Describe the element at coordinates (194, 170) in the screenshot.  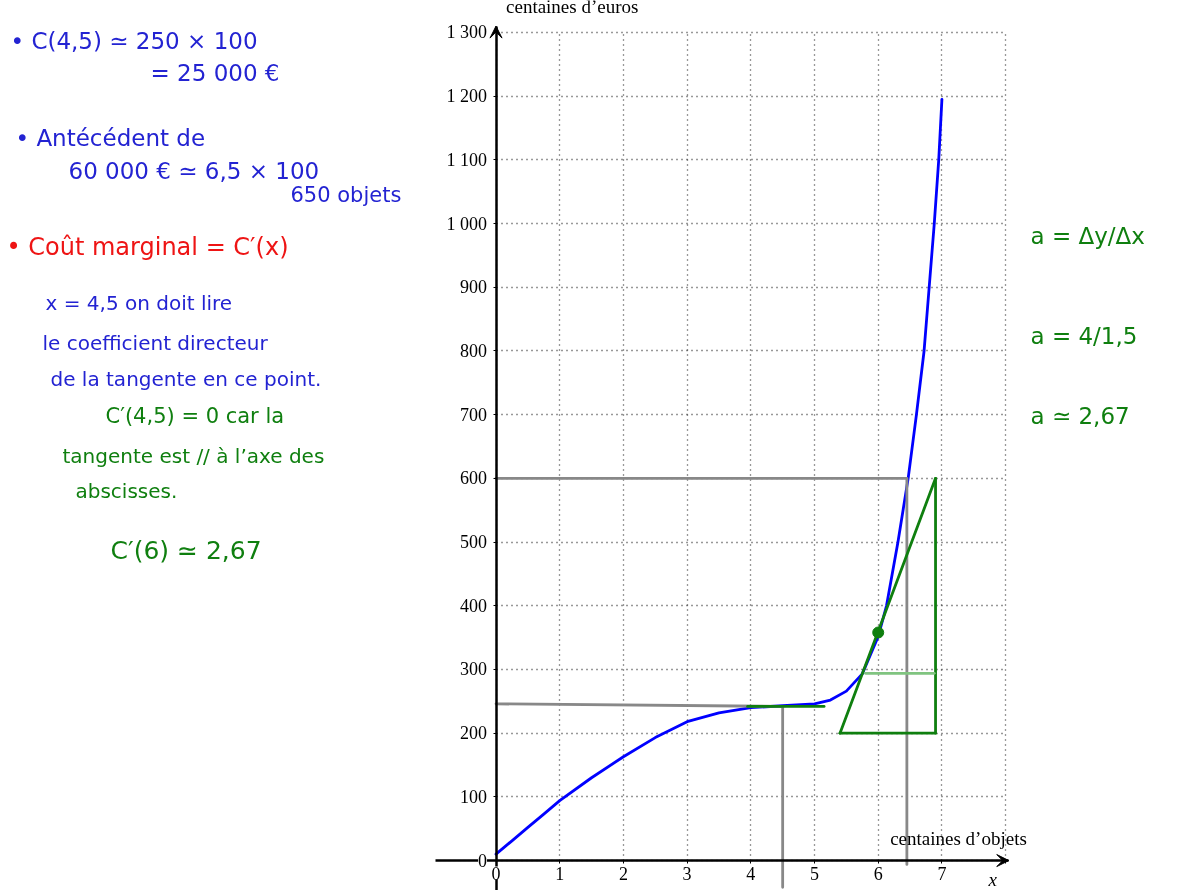
I see `text: 60 000 € ≃ 6,5 × 100` at that location.